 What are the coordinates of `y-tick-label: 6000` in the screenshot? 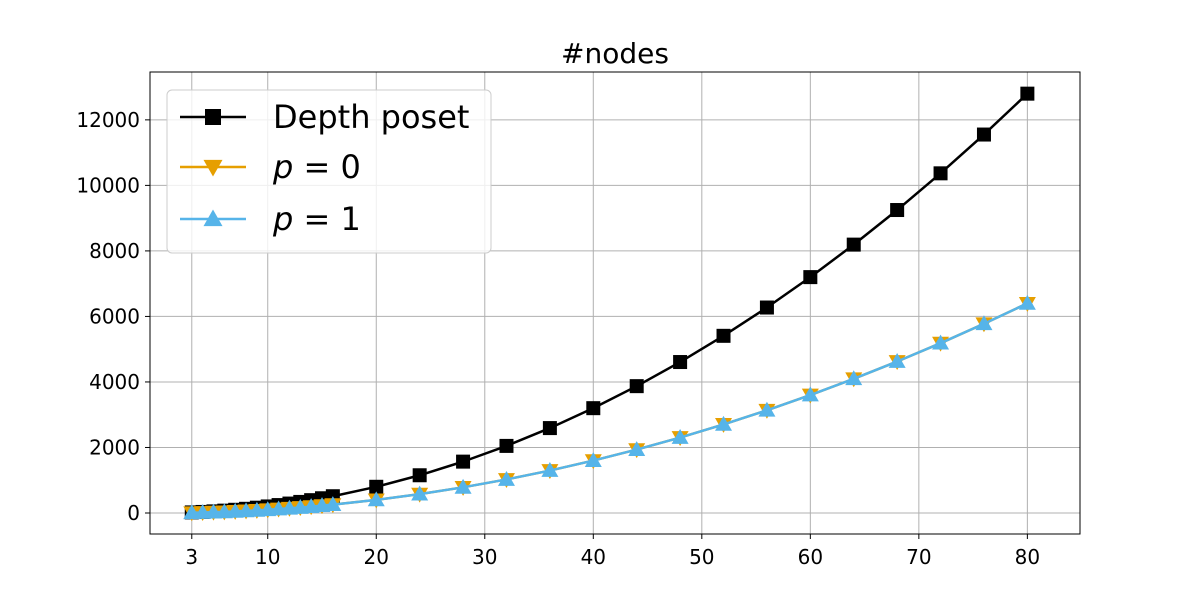 It's located at (114, 316).